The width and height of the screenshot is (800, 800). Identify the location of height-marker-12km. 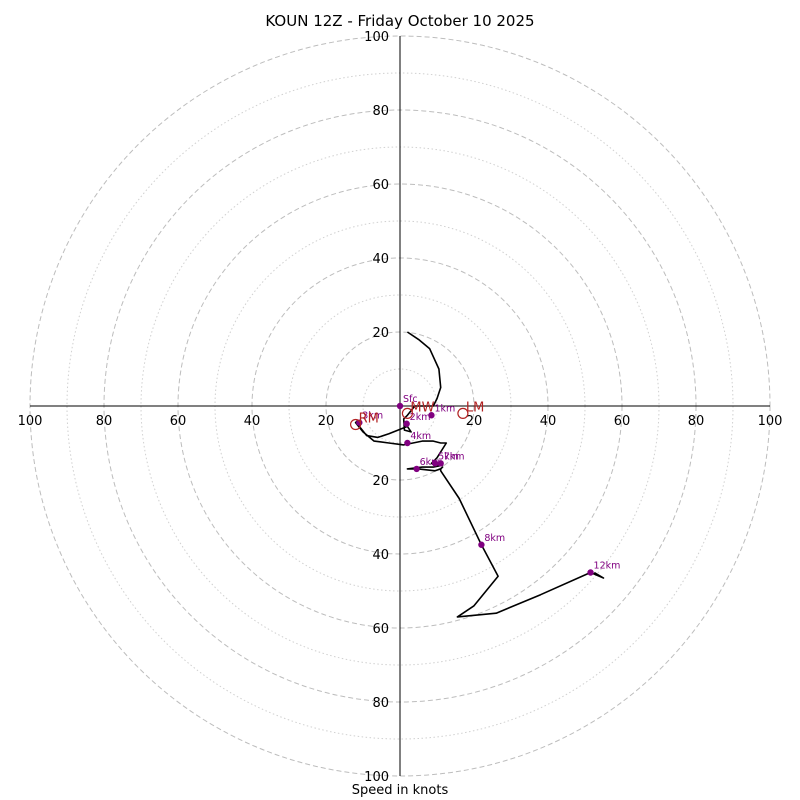
(590, 572).